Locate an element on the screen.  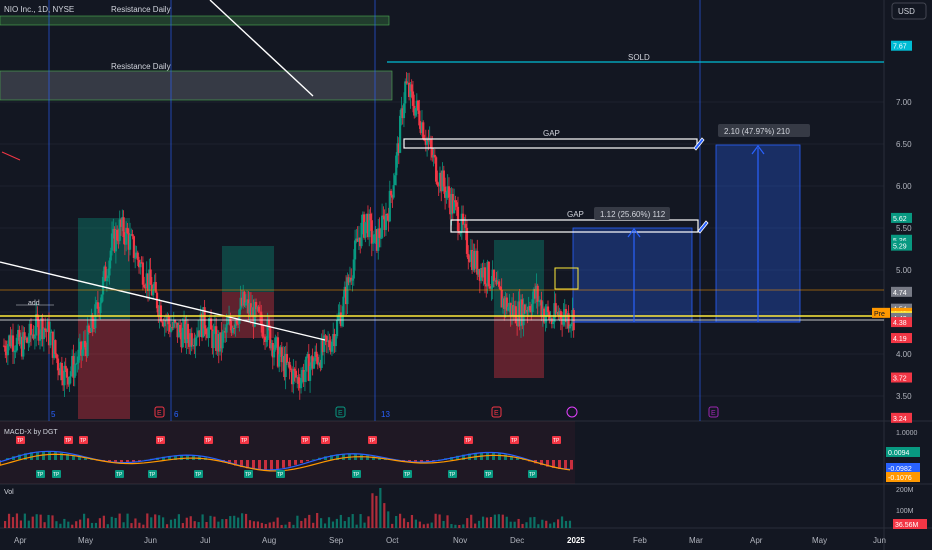
trend-line is located at coordinates (261, 48).